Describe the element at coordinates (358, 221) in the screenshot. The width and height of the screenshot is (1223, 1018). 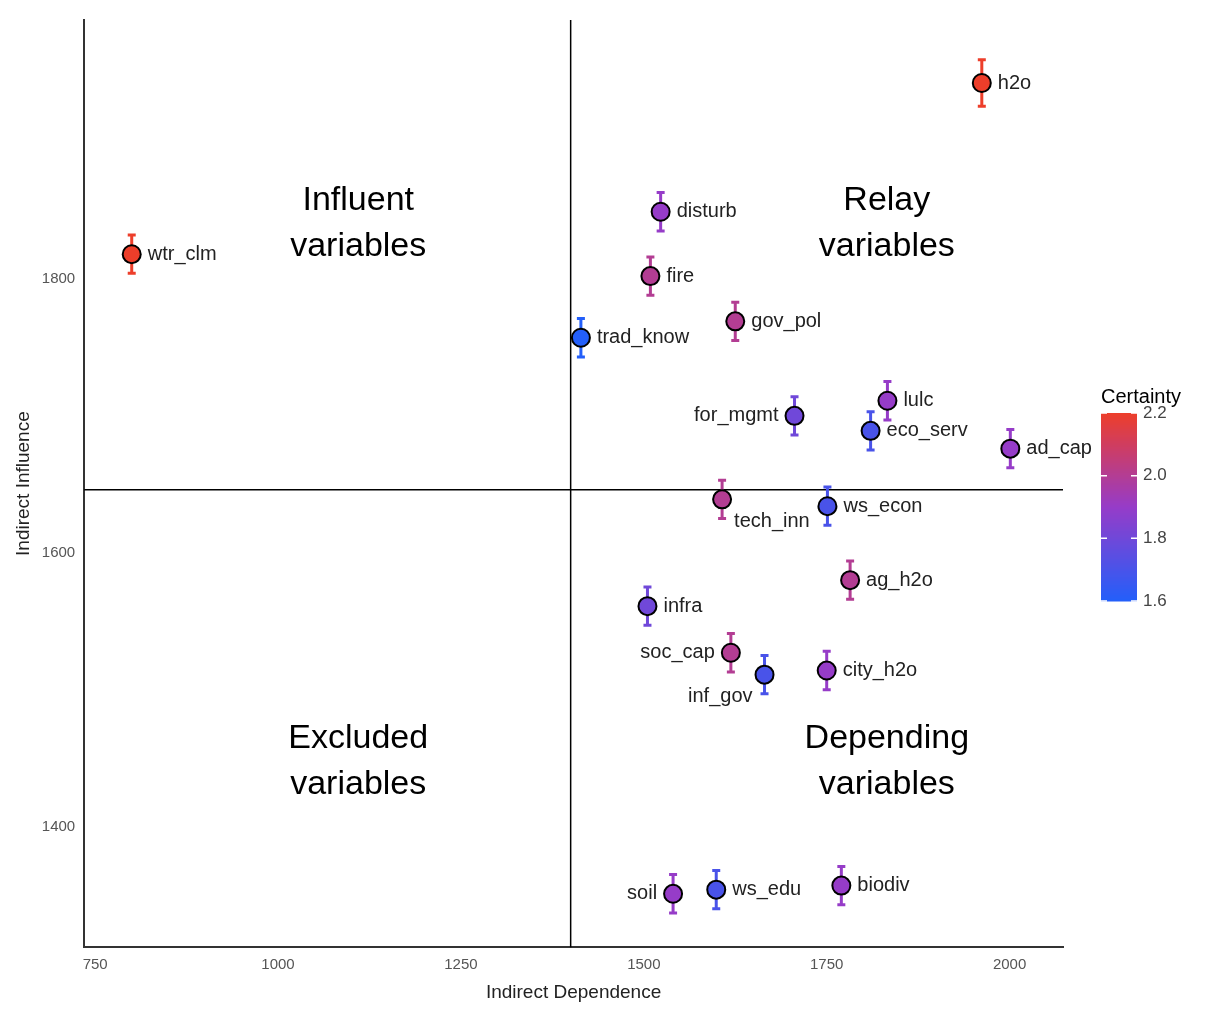
I see `annotation: Influent variables` at that location.